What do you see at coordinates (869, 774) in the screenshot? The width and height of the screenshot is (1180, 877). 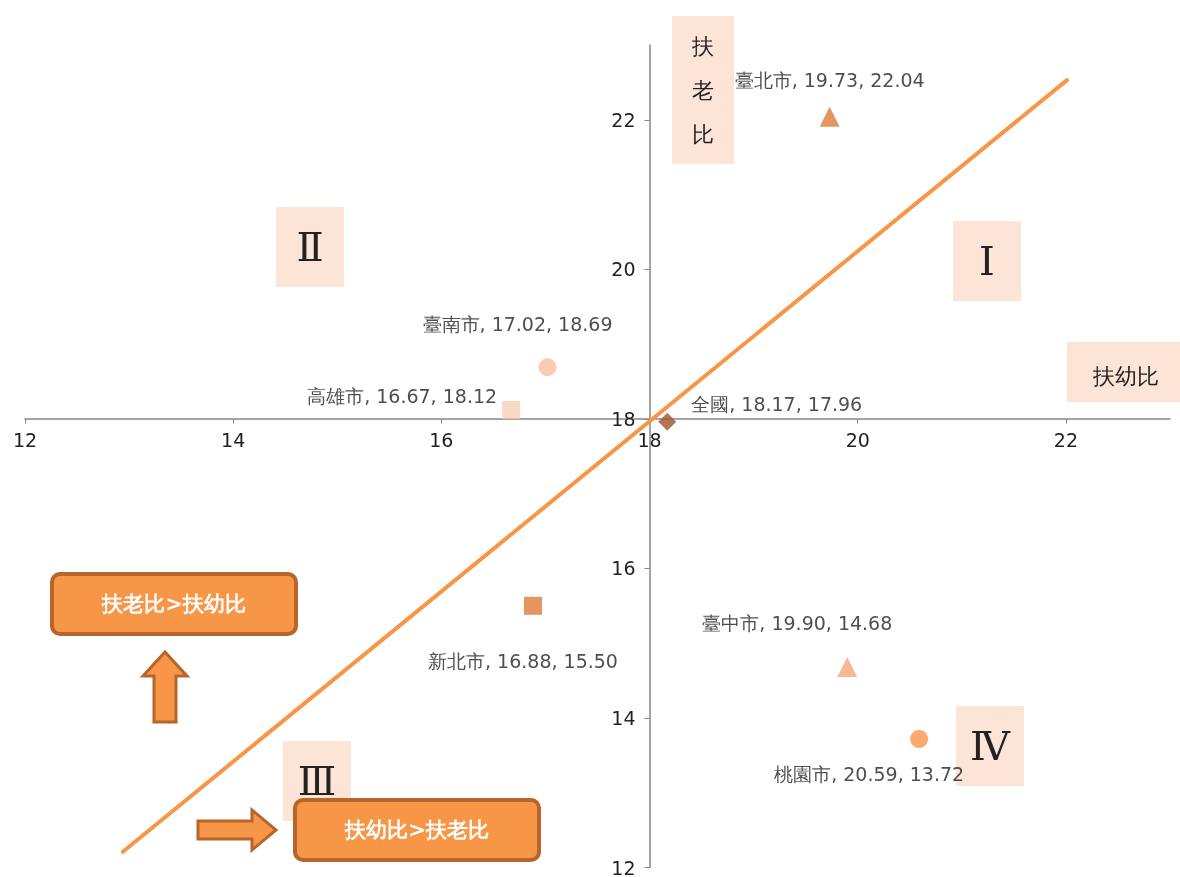 I see `data-label: 桃園市, 20.59, 13.72` at bounding box center [869, 774].